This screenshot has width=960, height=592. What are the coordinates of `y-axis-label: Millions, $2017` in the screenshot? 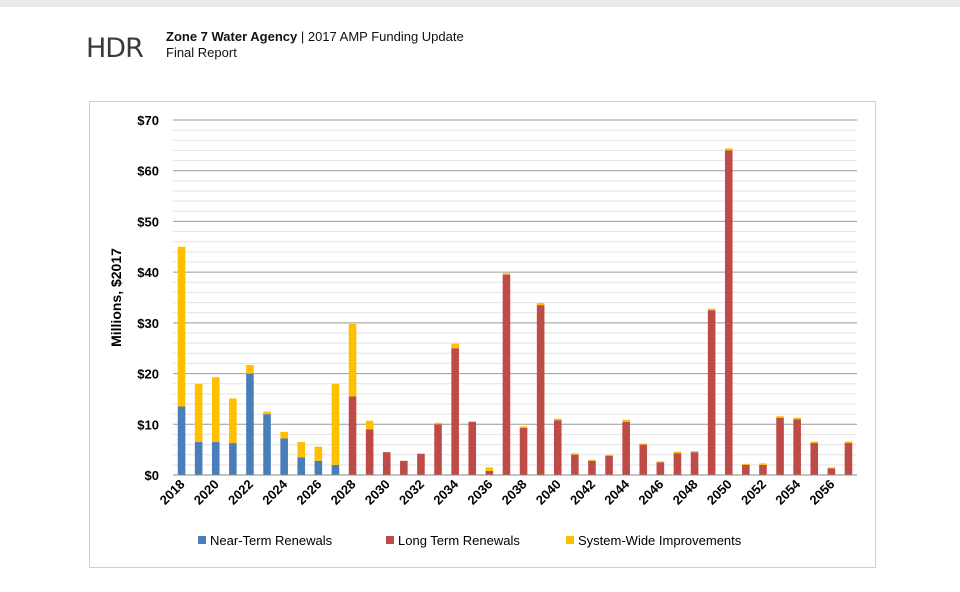 It's located at (116, 297).